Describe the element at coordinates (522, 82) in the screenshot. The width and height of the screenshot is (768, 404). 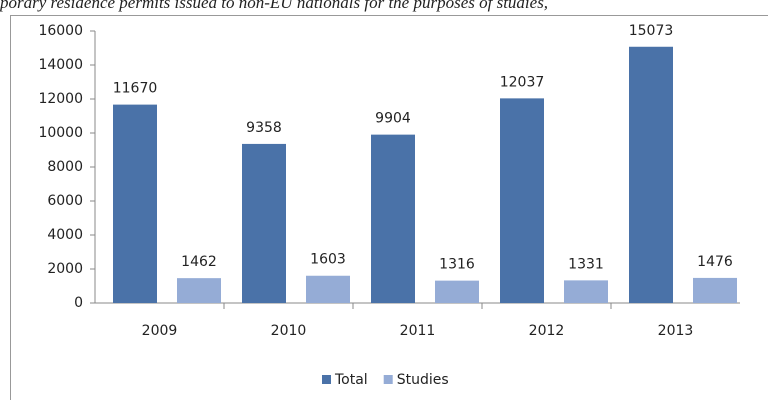
I see `value-label: 12037` at that location.